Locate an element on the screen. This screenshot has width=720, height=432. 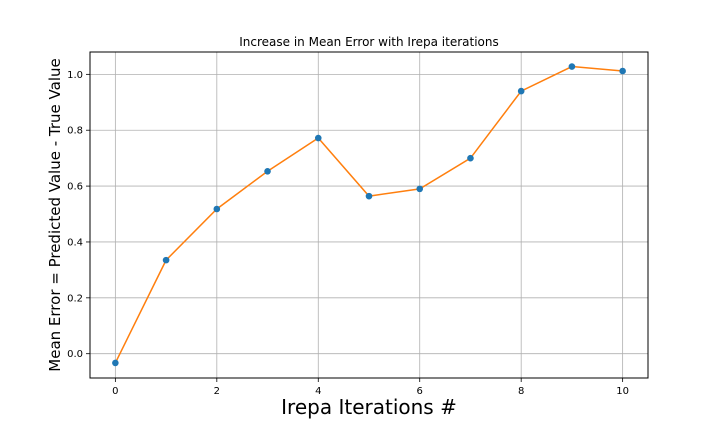
x-tick-label: 8 is located at coordinates (521, 391).